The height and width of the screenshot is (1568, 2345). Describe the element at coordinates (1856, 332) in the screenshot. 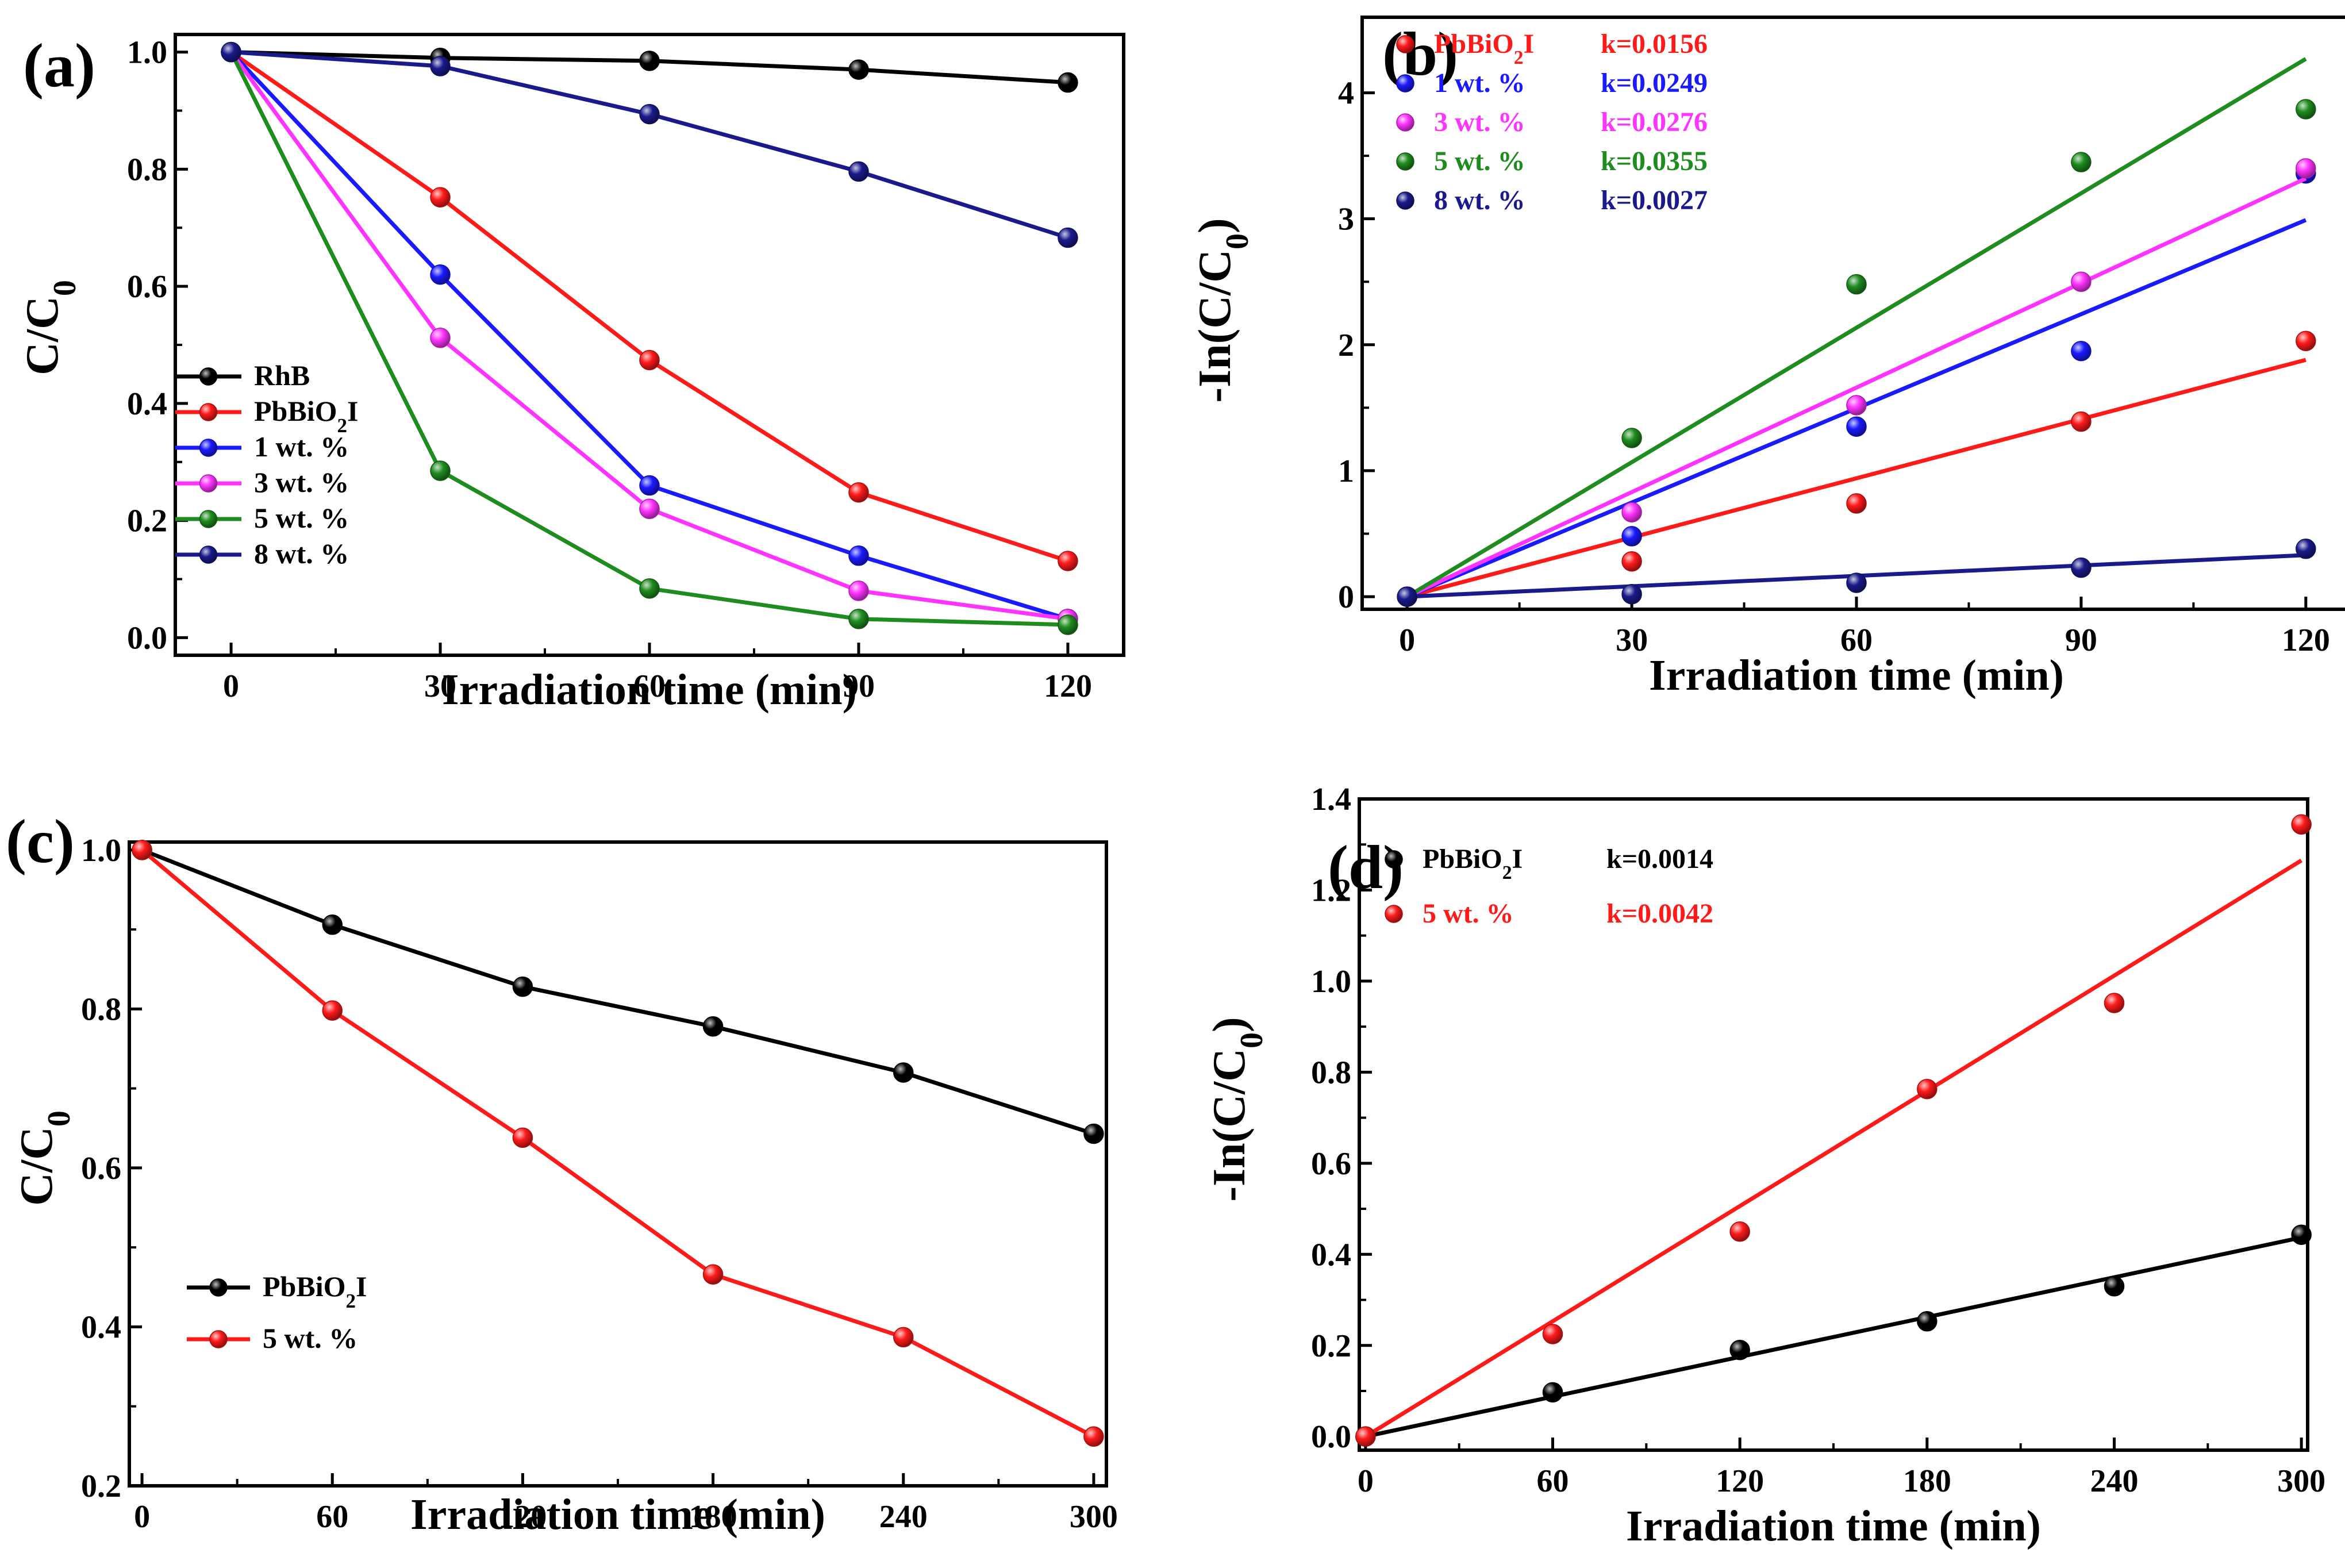

I see `series-5-wt-` at that location.